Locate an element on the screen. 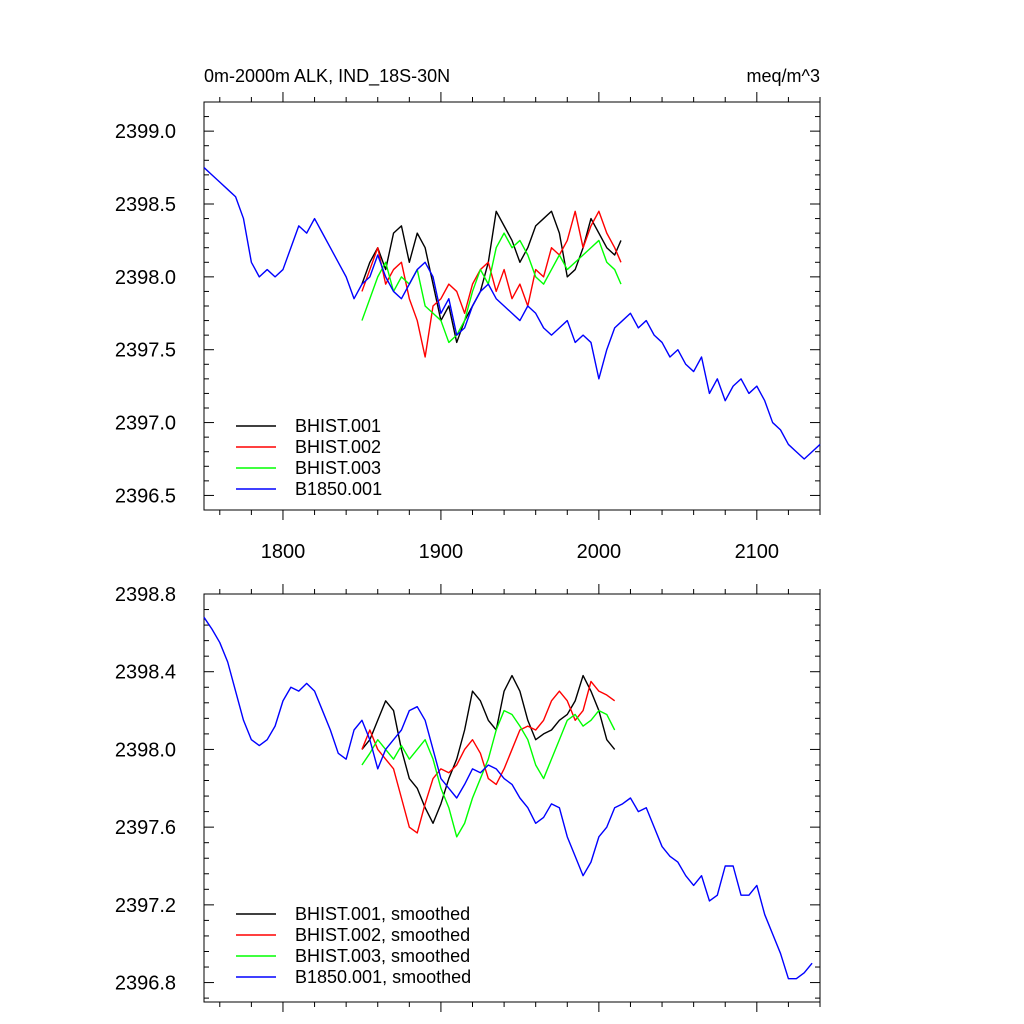 This screenshot has width=1024, height=1024. top-y-tick-label: 2397.0 is located at coordinates (145, 424).